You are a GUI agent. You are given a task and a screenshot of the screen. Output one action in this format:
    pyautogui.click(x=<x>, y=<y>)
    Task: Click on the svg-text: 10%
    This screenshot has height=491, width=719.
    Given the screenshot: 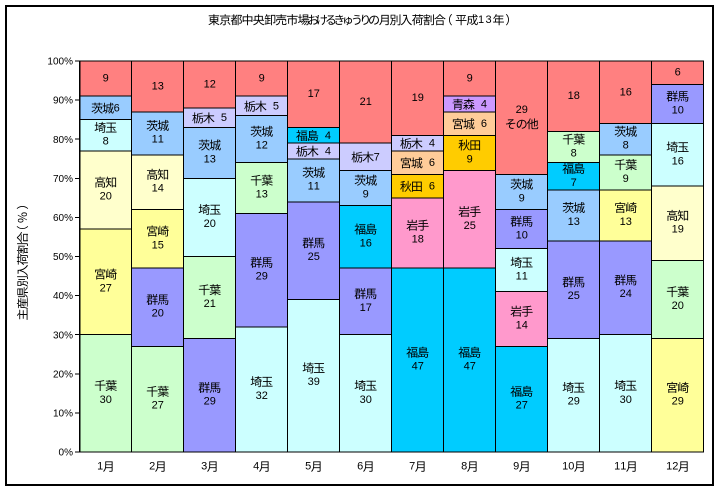 What is the action you would take?
    pyautogui.click(x=63, y=414)
    